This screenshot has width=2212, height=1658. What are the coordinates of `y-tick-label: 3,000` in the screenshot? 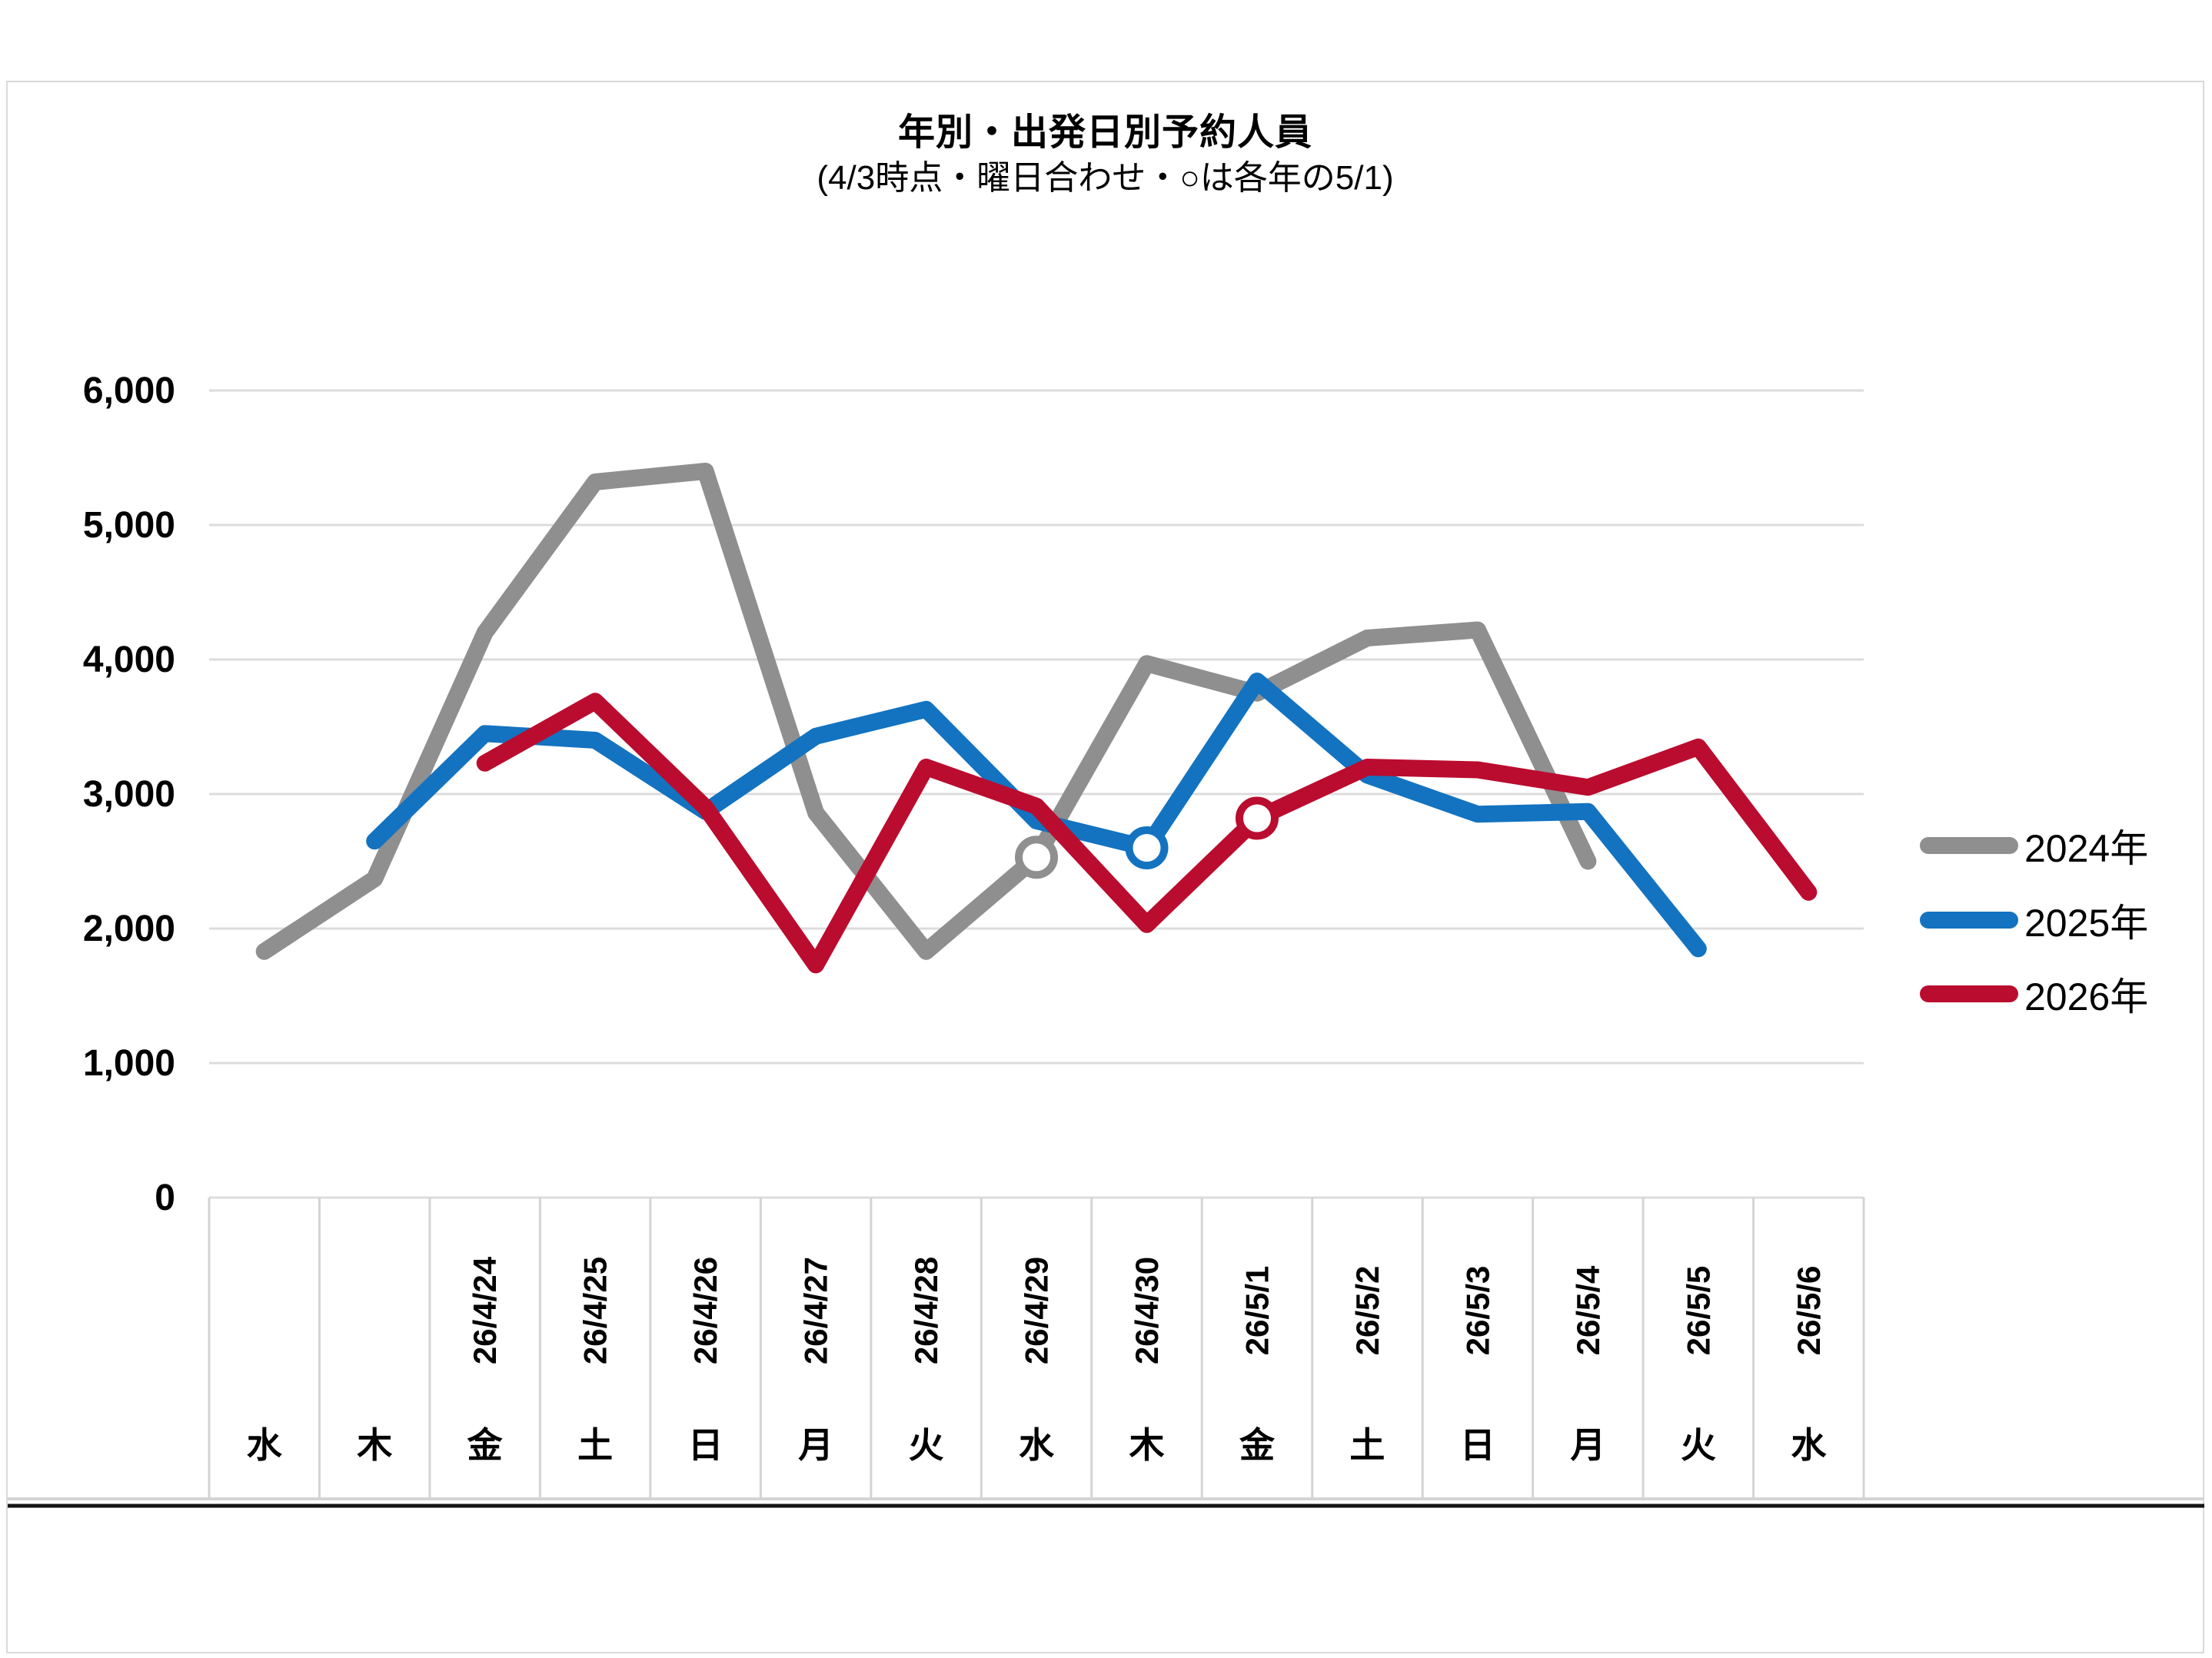 It's located at (129, 794).